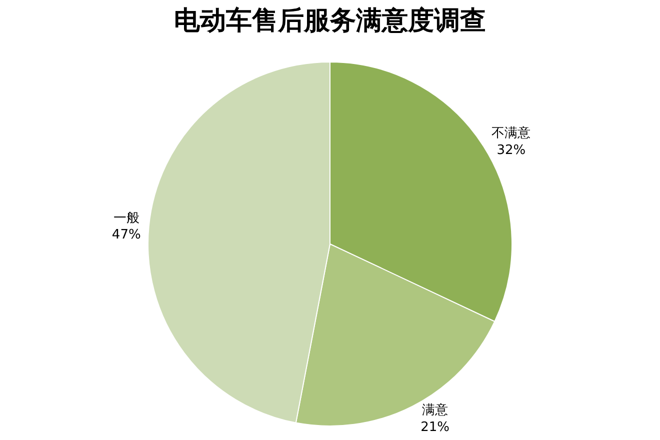  Describe the element at coordinates (435, 427) in the screenshot. I see `data-label: 21%` at that location.